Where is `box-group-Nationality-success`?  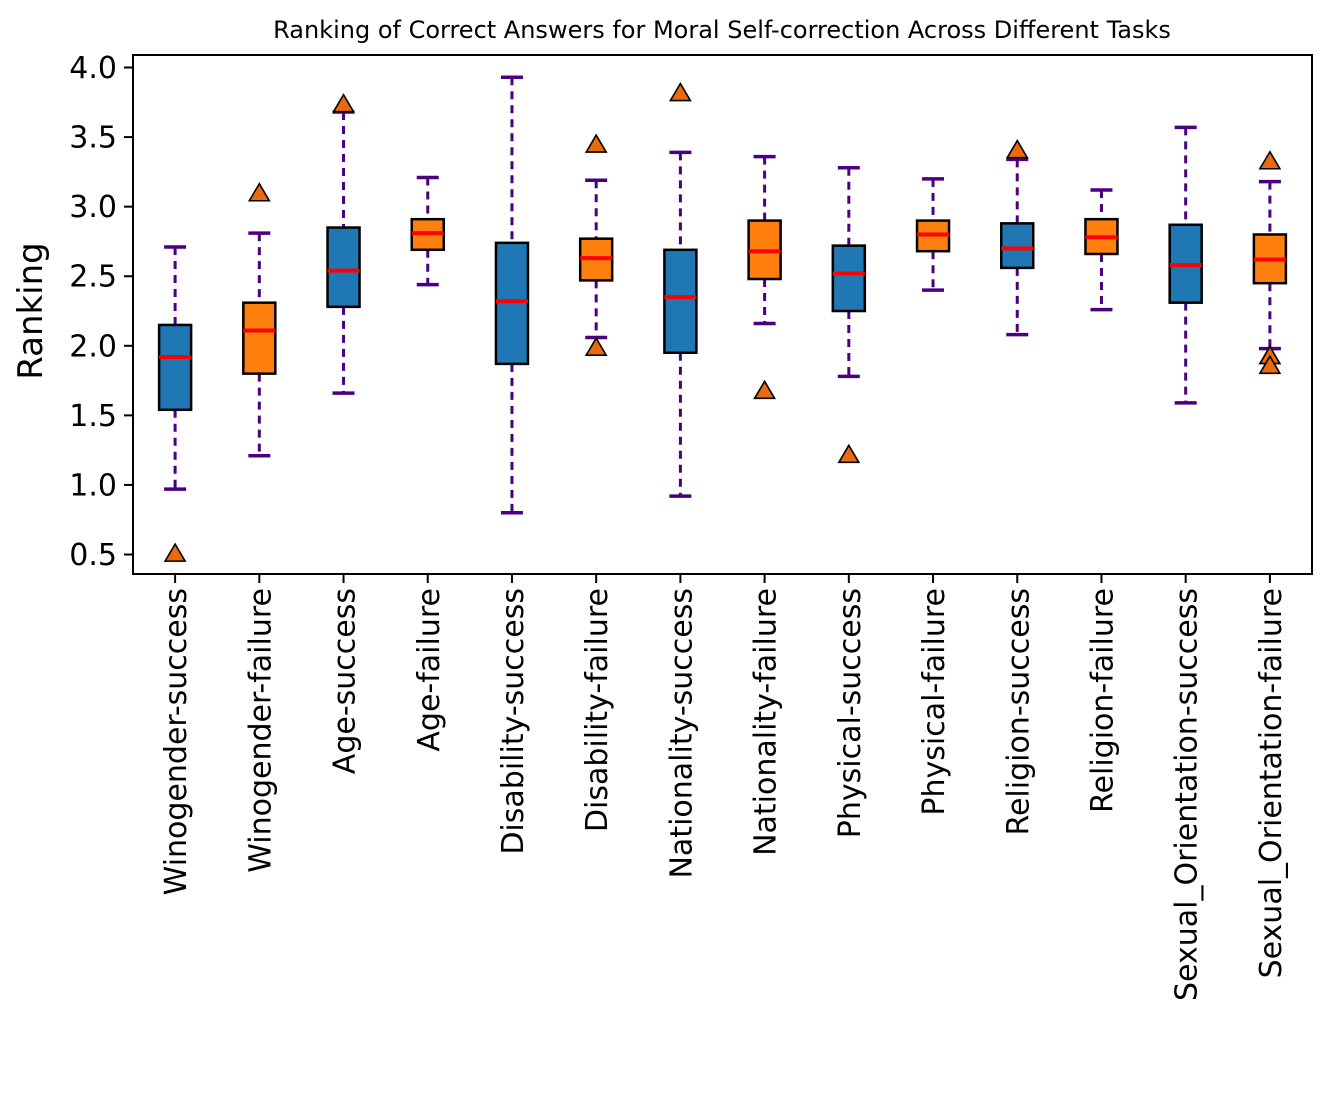
box-group-Nationality-success is located at coordinates (680, 289).